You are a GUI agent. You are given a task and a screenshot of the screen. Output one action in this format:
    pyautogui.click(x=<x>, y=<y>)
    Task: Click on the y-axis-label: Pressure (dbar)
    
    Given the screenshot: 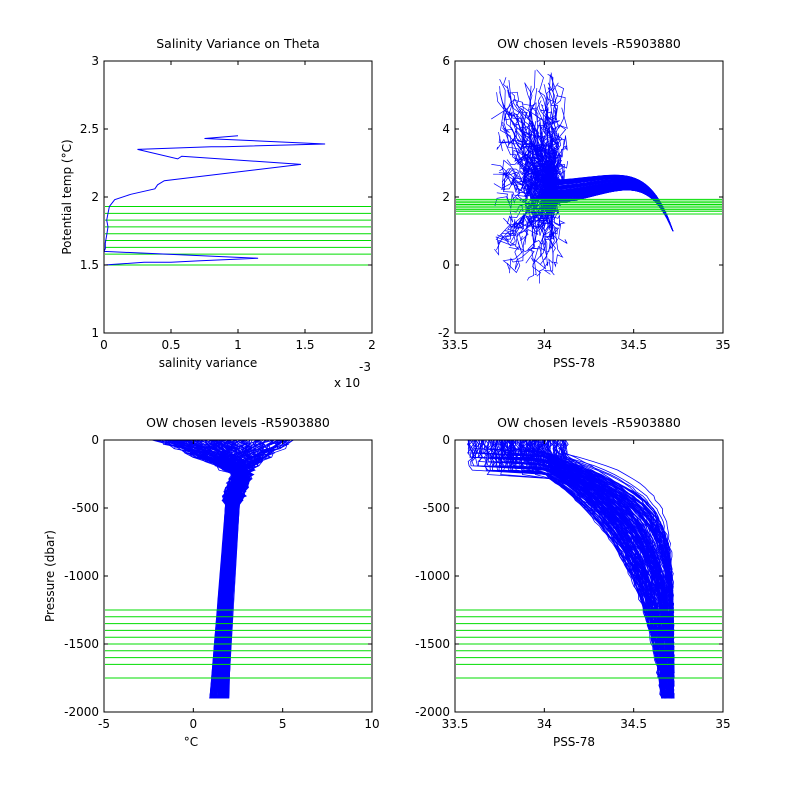 What is the action you would take?
    pyautogui.click(x=50, y=576)
    